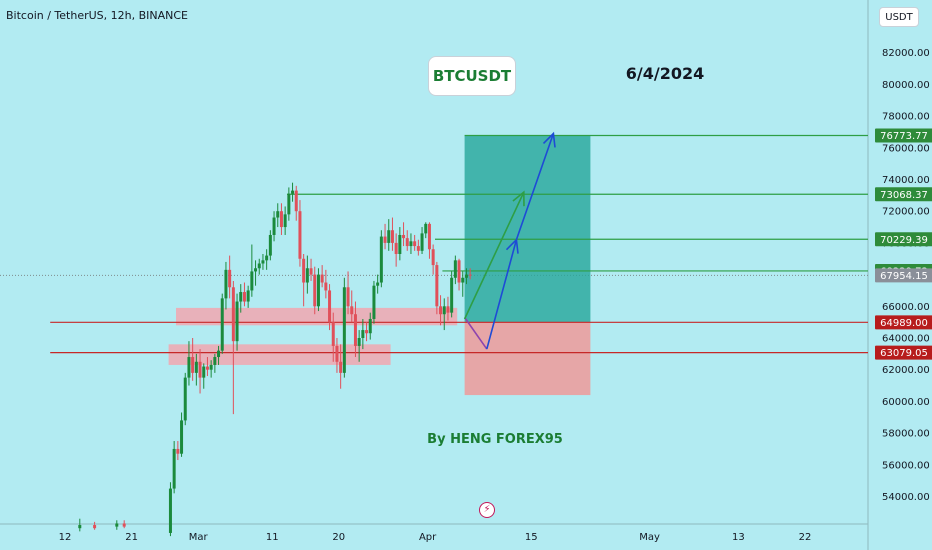 Image resolution: width=932 pixels, height=550 pixels. I want to click on lower-demand-zone, so click(279, 354).